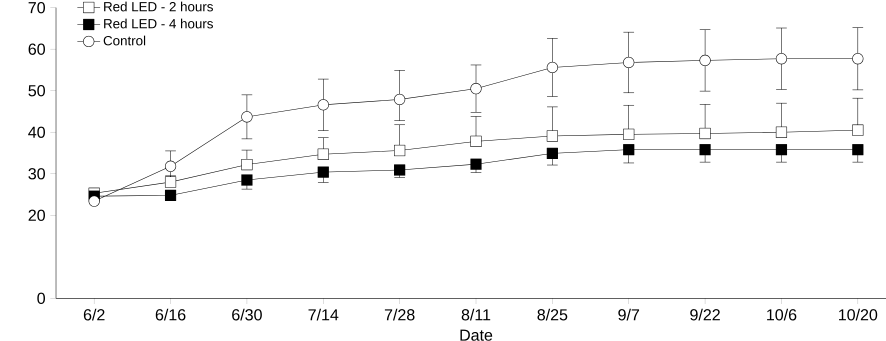 This screenshot has height=341, width=886. Describe the element at coordinates (629, 314) in the screenshot. I see `x-tick-label: 9/7` at that location.